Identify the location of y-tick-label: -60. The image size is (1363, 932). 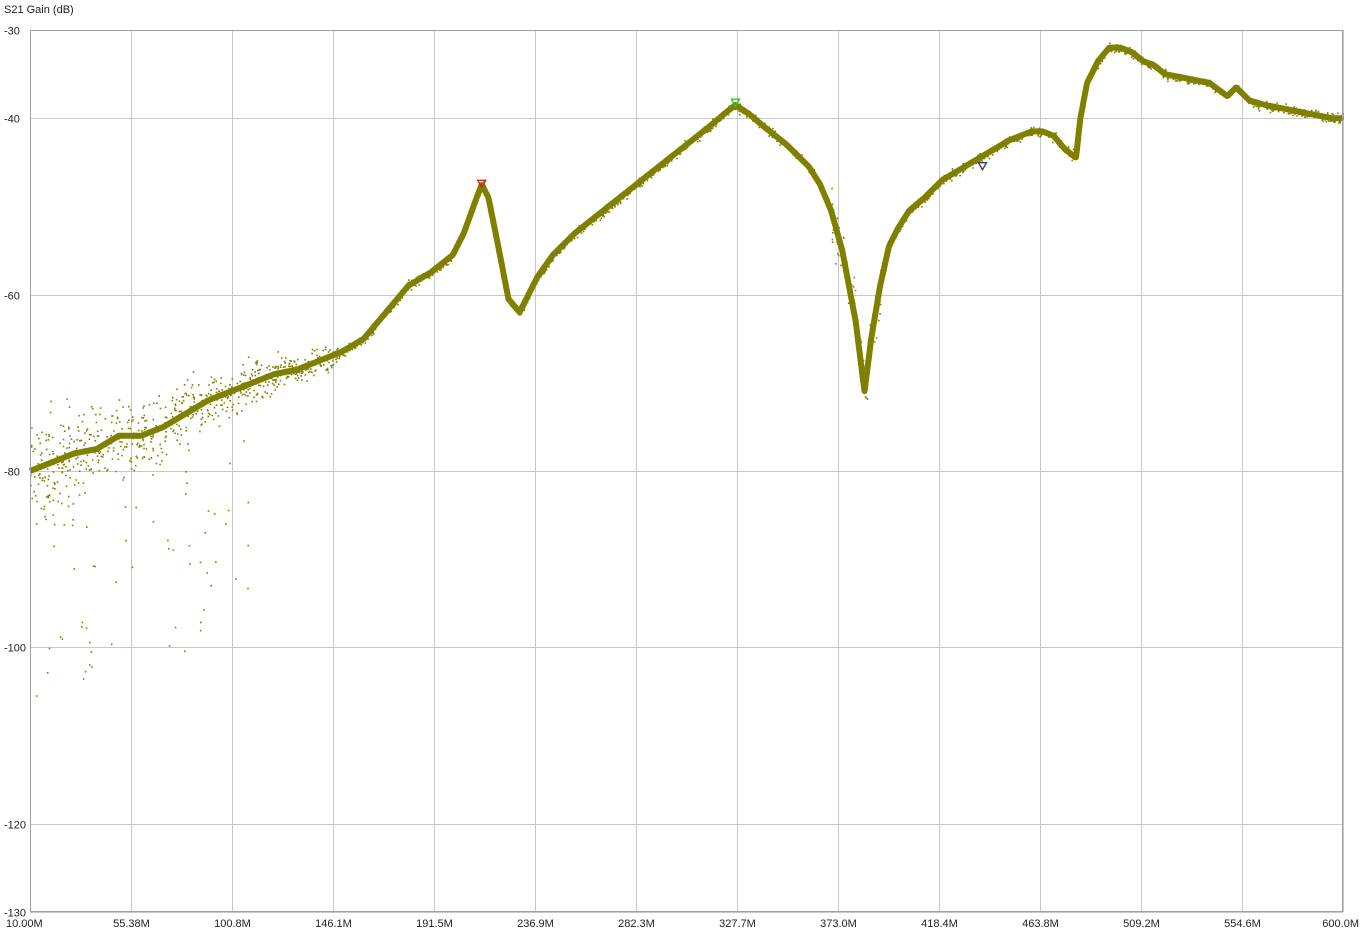
(12, 297).